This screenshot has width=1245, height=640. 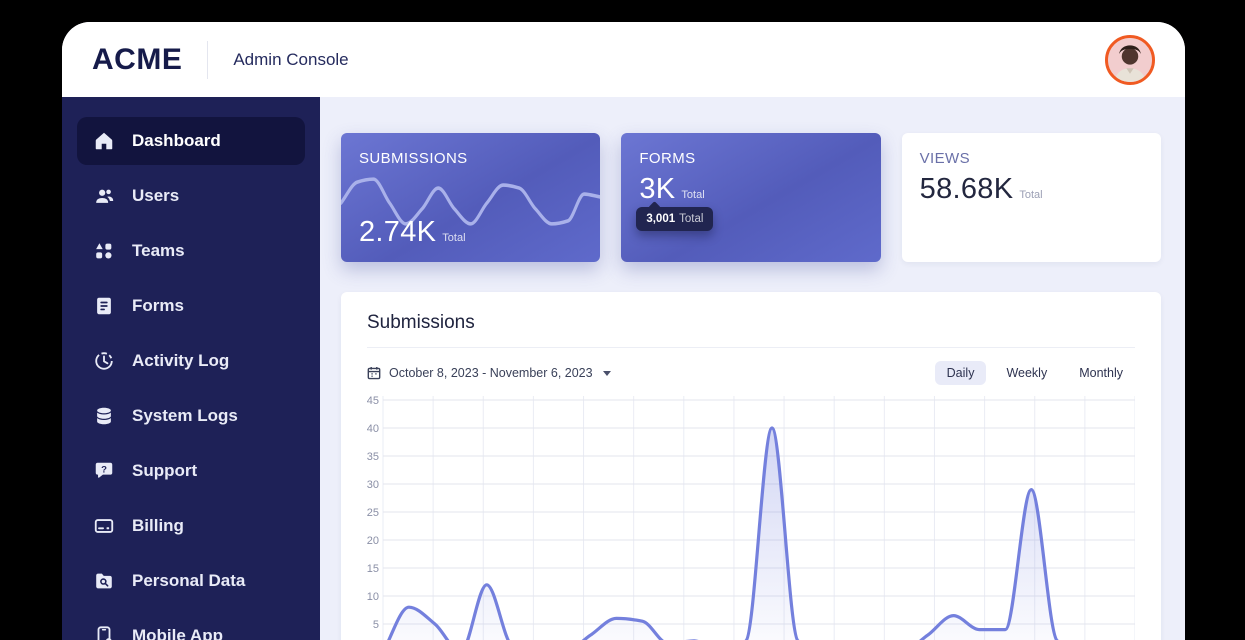 What do you see at coordinates (191, 526) in the screenshot?
I see `sidebar-item-billing: Billing` at bounding box center [191, 526].